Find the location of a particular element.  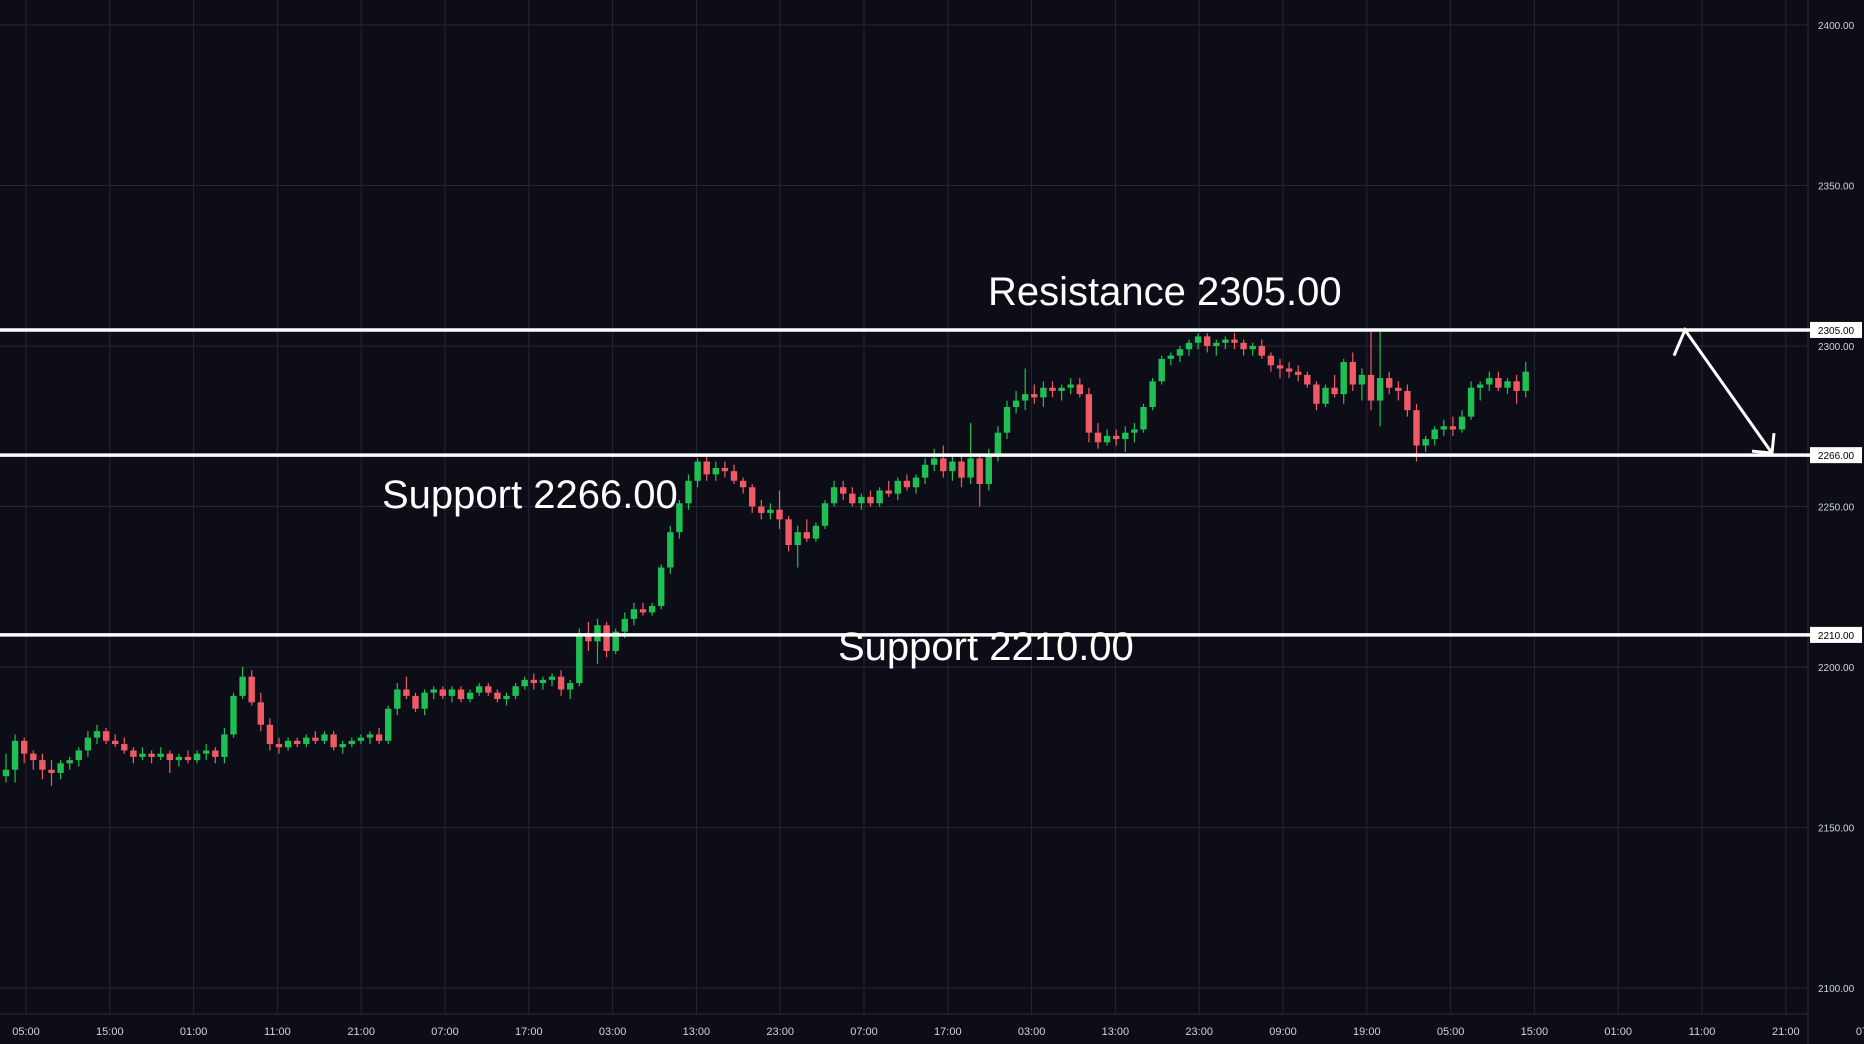

arrow-path is located at coordinates (1723, 390).